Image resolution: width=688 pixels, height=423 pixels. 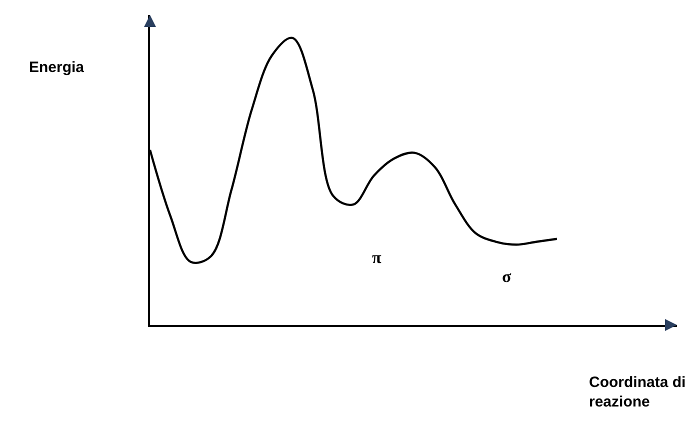 I want to click on annotation: π, so click(x=377, y=257).